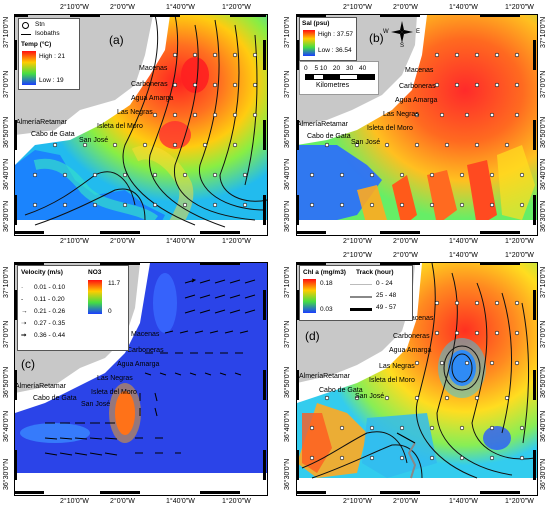 This screenshot has width=550, height=509. I want to click on place-label: Agua Amarga, so click(410, 350).